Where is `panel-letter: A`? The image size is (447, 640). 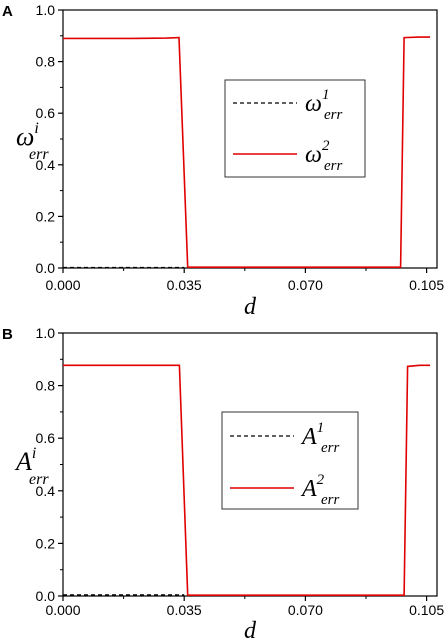 panel-letter: A is located at coordinates (7, 11).